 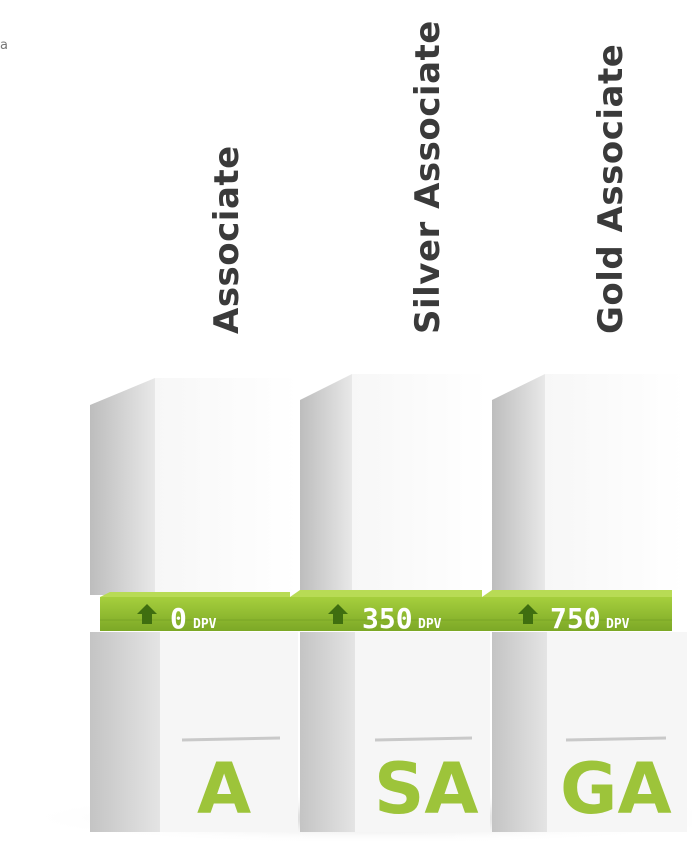 I want to click on level-abbr: SA, so click(x=426, y=789).